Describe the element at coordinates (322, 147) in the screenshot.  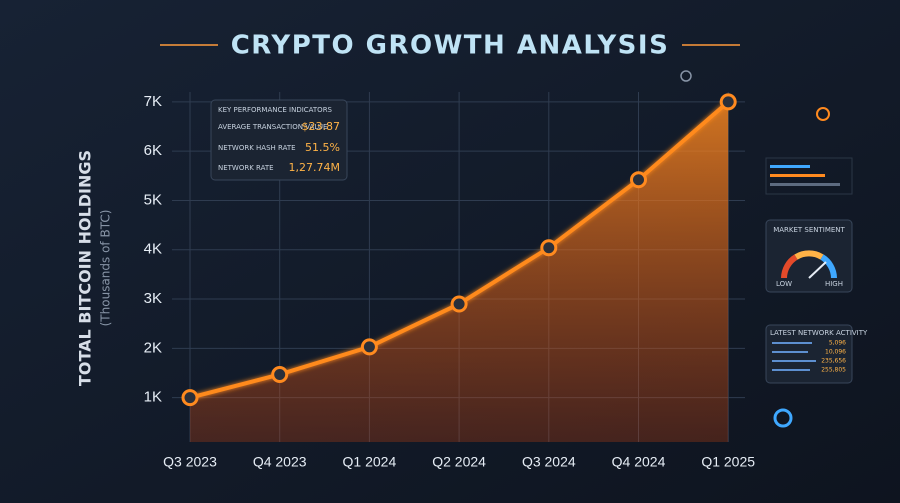
I see `kpi-value: 51.5%` at that location.